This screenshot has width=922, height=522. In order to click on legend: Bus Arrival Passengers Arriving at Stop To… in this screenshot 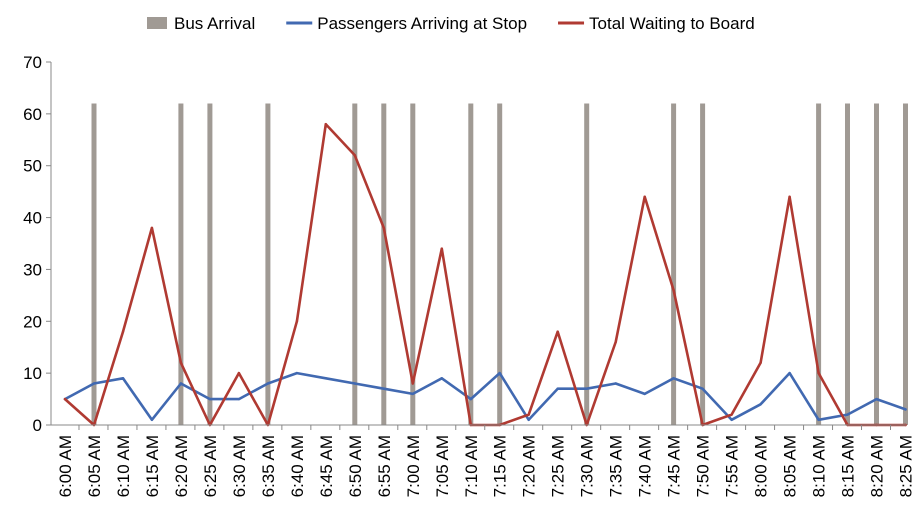, I will do `click(451, 23)`.